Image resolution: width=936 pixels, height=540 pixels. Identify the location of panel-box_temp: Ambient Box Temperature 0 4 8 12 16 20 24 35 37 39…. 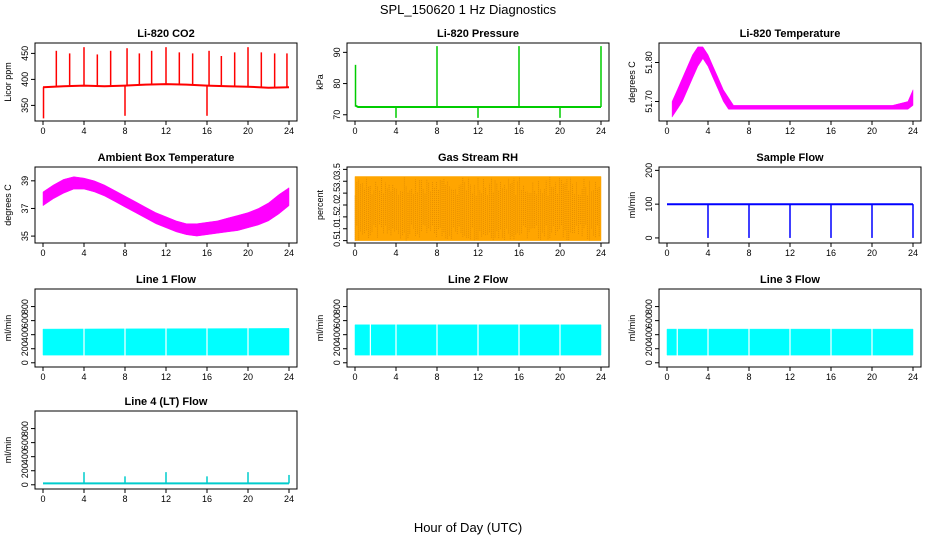
(150, 205).